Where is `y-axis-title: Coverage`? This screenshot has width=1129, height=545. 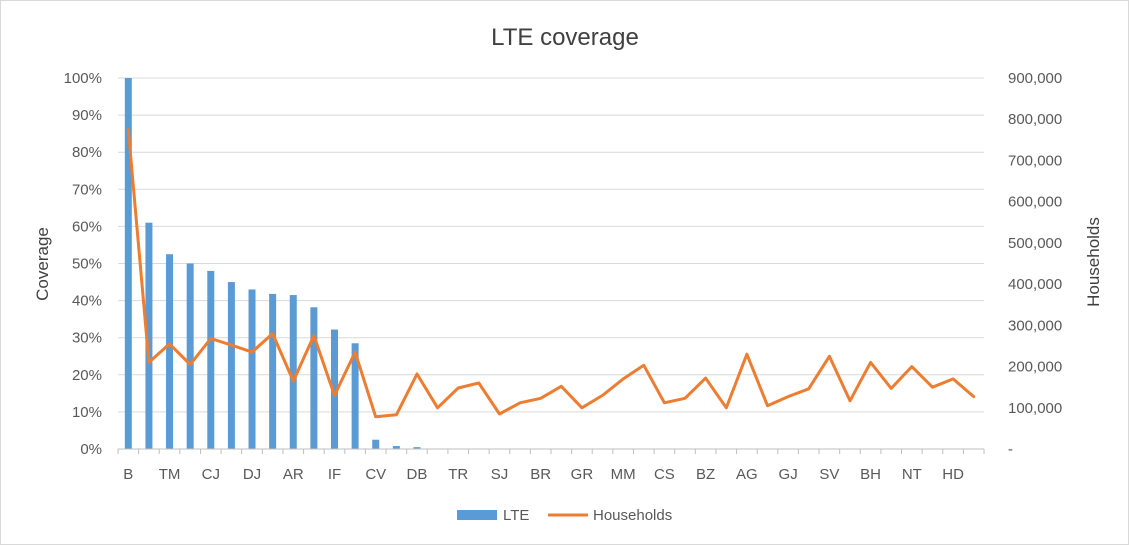
y-axis-title: Coverage is located at coordinates (42, 264).